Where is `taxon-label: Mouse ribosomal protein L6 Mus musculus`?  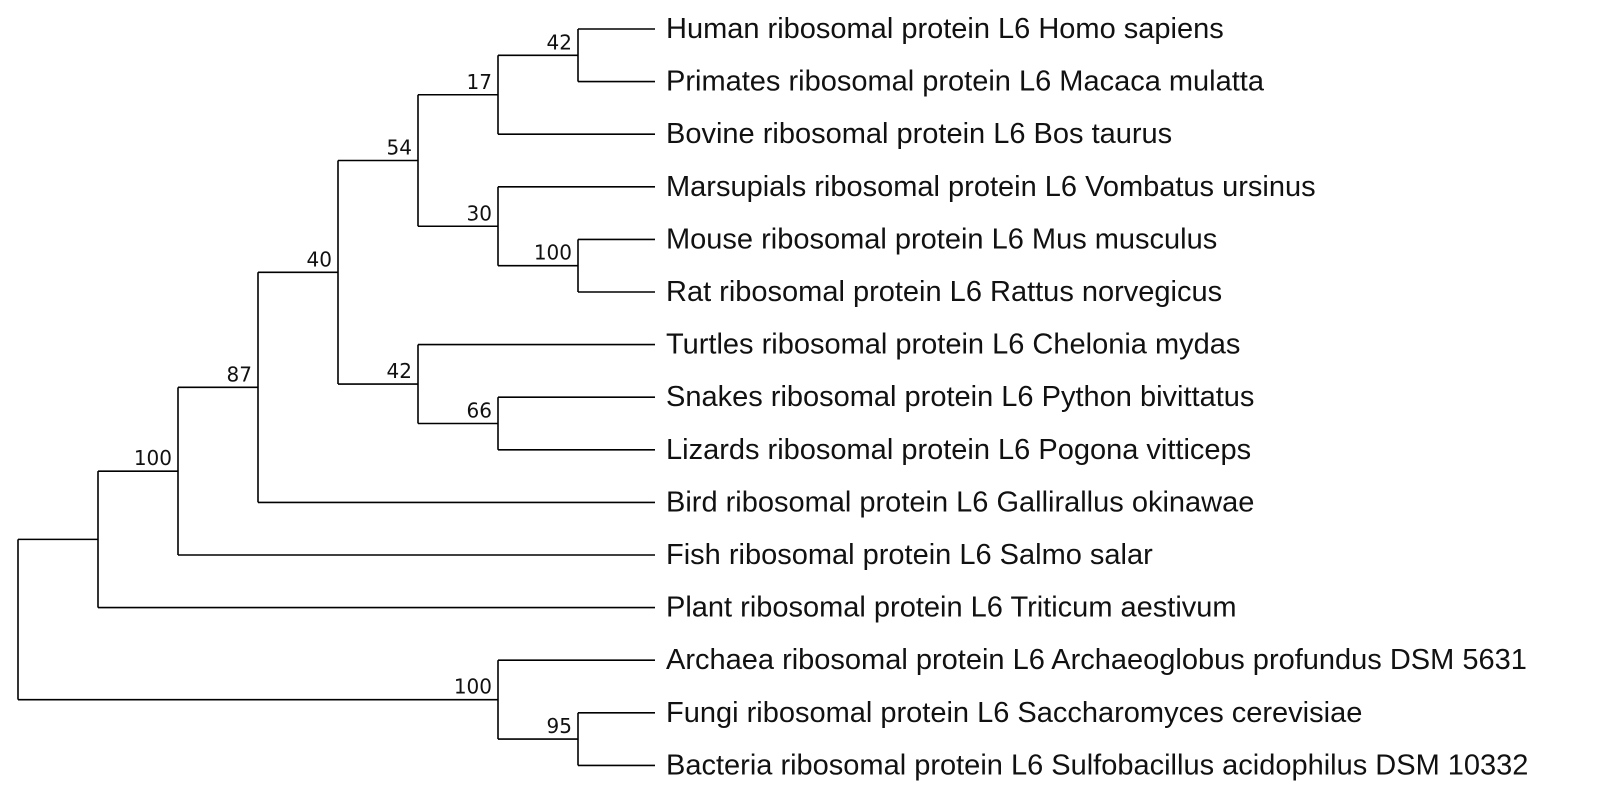 taxon-label: Mouse ribosomal protein L6 Mus musculus is located at coordinates (941, 239).